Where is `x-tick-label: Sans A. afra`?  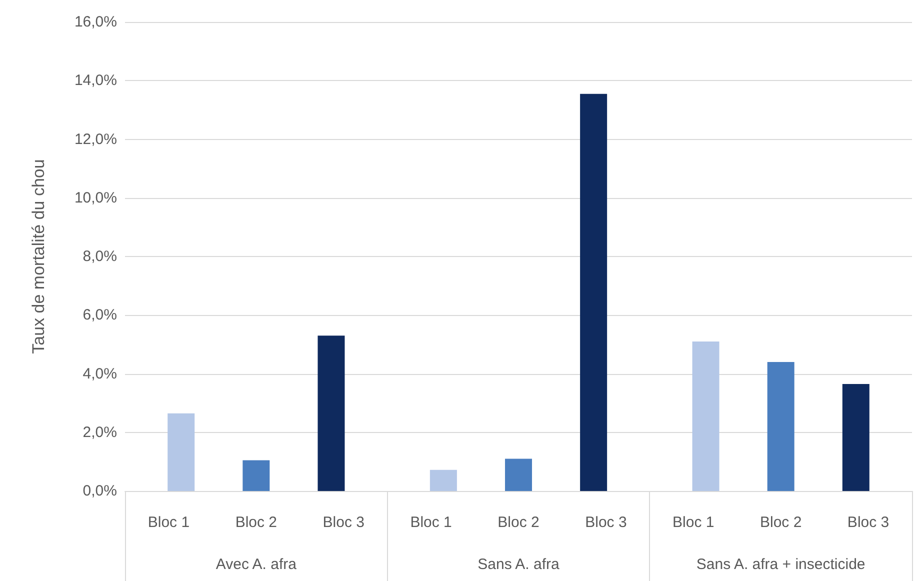 x-tick-label: Sans A. afra is located at coordinates (519, 564).